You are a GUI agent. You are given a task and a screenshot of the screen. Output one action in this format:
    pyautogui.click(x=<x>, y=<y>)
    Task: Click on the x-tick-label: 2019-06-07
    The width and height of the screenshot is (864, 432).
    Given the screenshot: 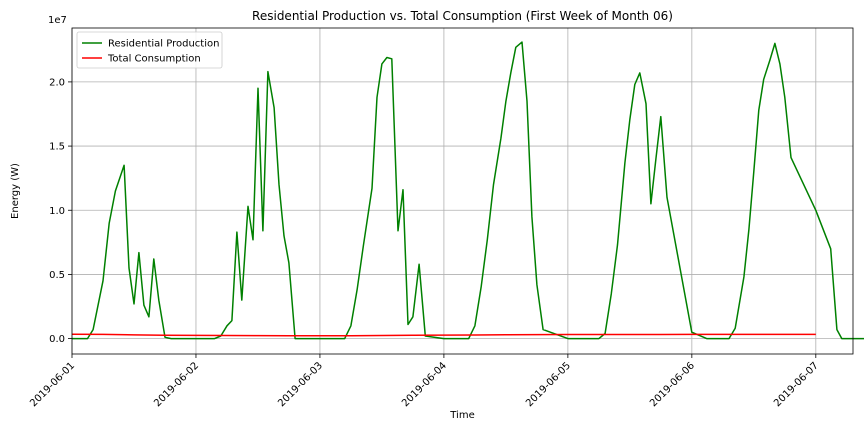 What is the action you would take?
    pyautogui.click(x=796, y=384)
    